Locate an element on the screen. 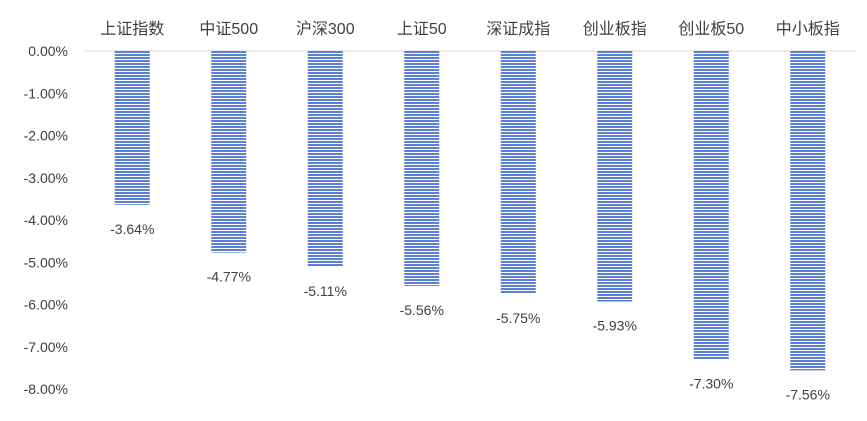 This screenshot has height=421, width=867. y-tick-label: -8.00% is located at coordinates (46, 389).